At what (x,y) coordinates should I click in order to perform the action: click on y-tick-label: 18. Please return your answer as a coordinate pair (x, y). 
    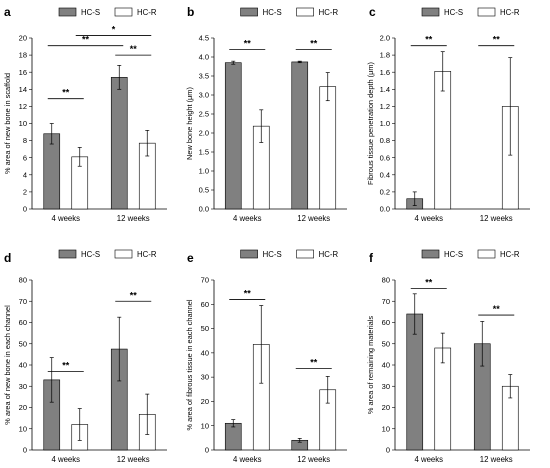
    Looking at the image, I should click on (23, 55).